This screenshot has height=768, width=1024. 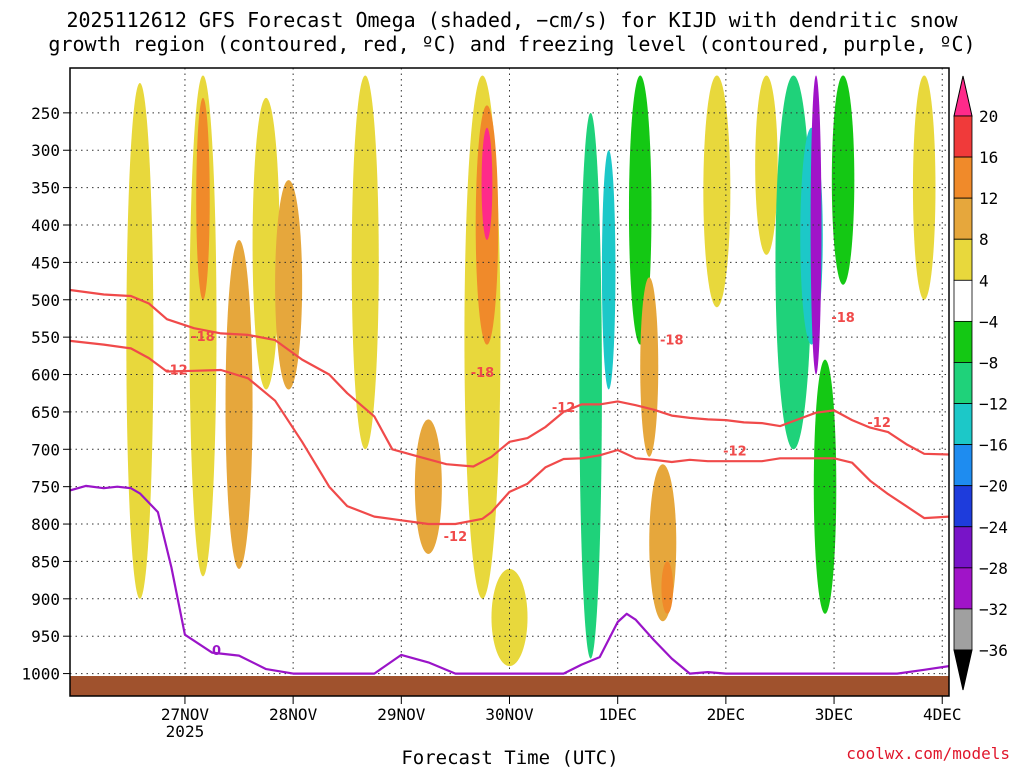 I want to click on colorbar-label-11: −28, so click(x=993, y=568).